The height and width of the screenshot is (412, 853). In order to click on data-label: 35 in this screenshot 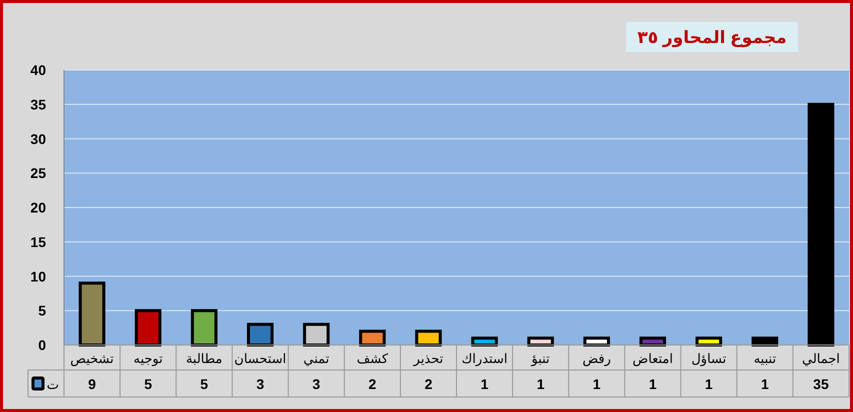, I will do `click(821, 384)`.